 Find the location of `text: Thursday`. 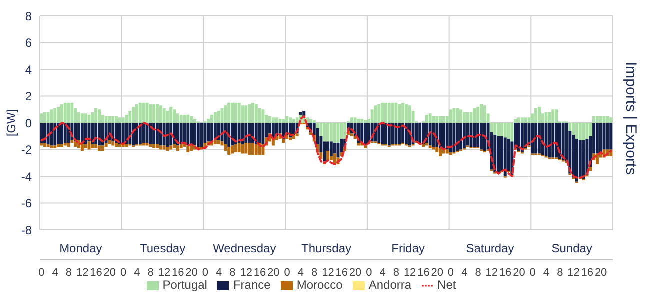

text: Thursday is located at coordinates (326, 249).